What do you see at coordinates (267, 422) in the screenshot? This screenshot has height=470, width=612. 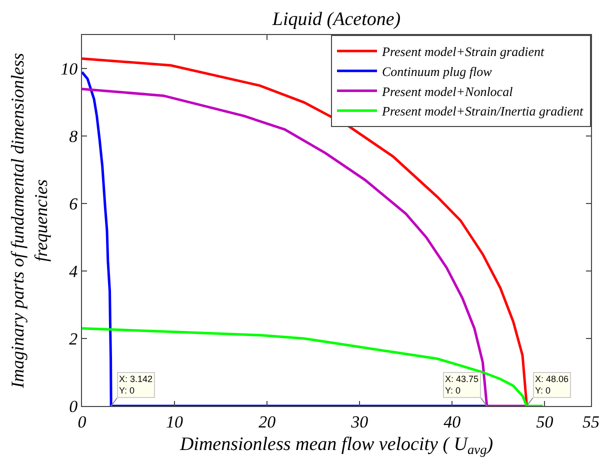 I see `x-tick-label: 20` at bounding box center [267, 422].